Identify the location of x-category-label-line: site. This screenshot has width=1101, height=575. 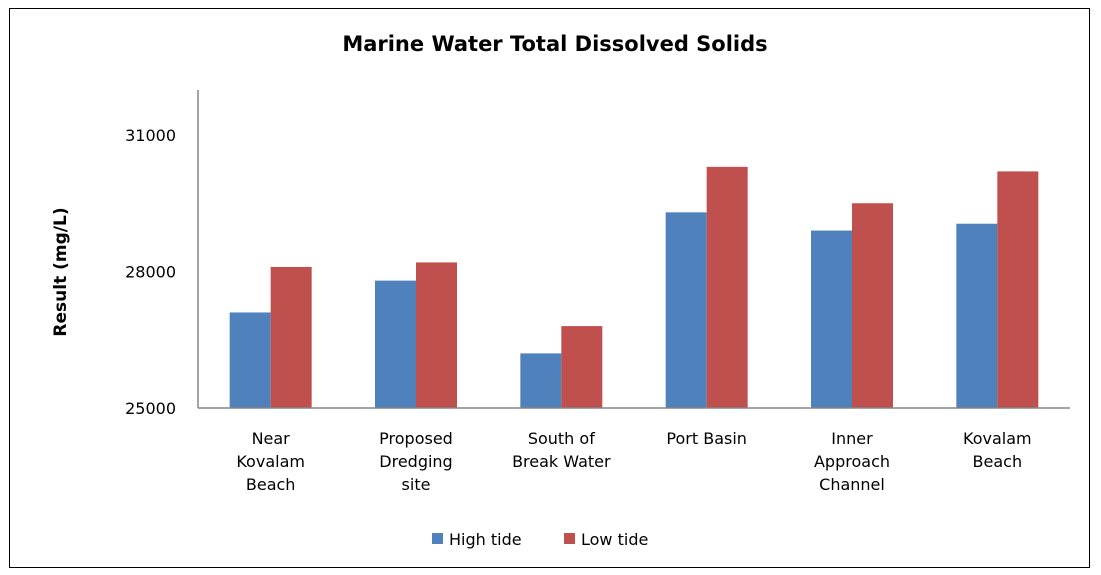
(416, 484).